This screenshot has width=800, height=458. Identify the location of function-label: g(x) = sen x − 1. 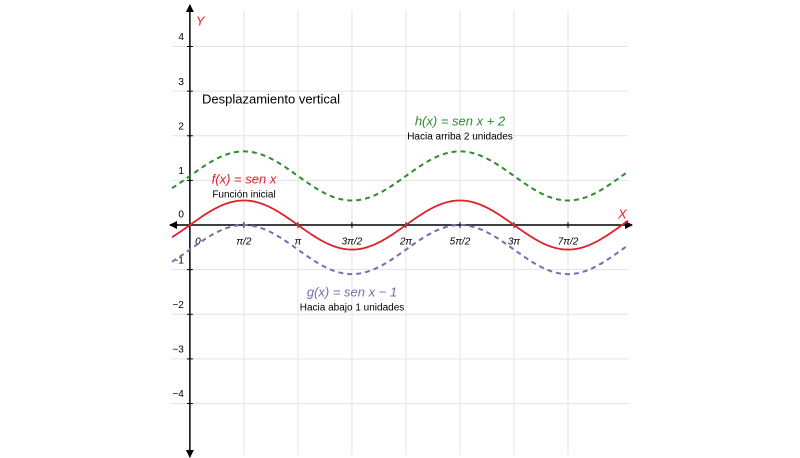
(352, 291).